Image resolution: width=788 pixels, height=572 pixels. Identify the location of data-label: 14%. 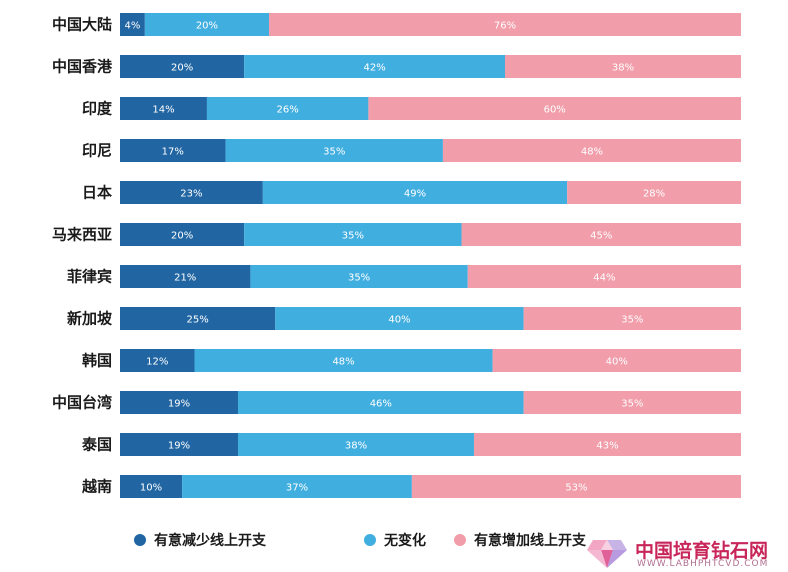
(163, 110).